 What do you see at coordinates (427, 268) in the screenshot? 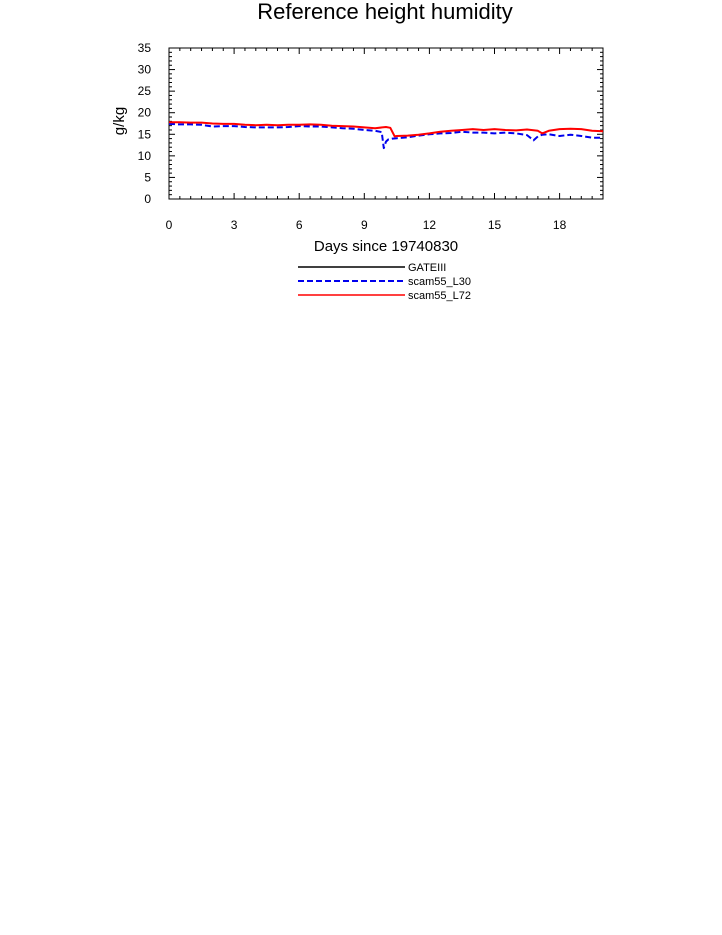
I see `legend-label-0: GATEIII` at bounding box center [427, 268].